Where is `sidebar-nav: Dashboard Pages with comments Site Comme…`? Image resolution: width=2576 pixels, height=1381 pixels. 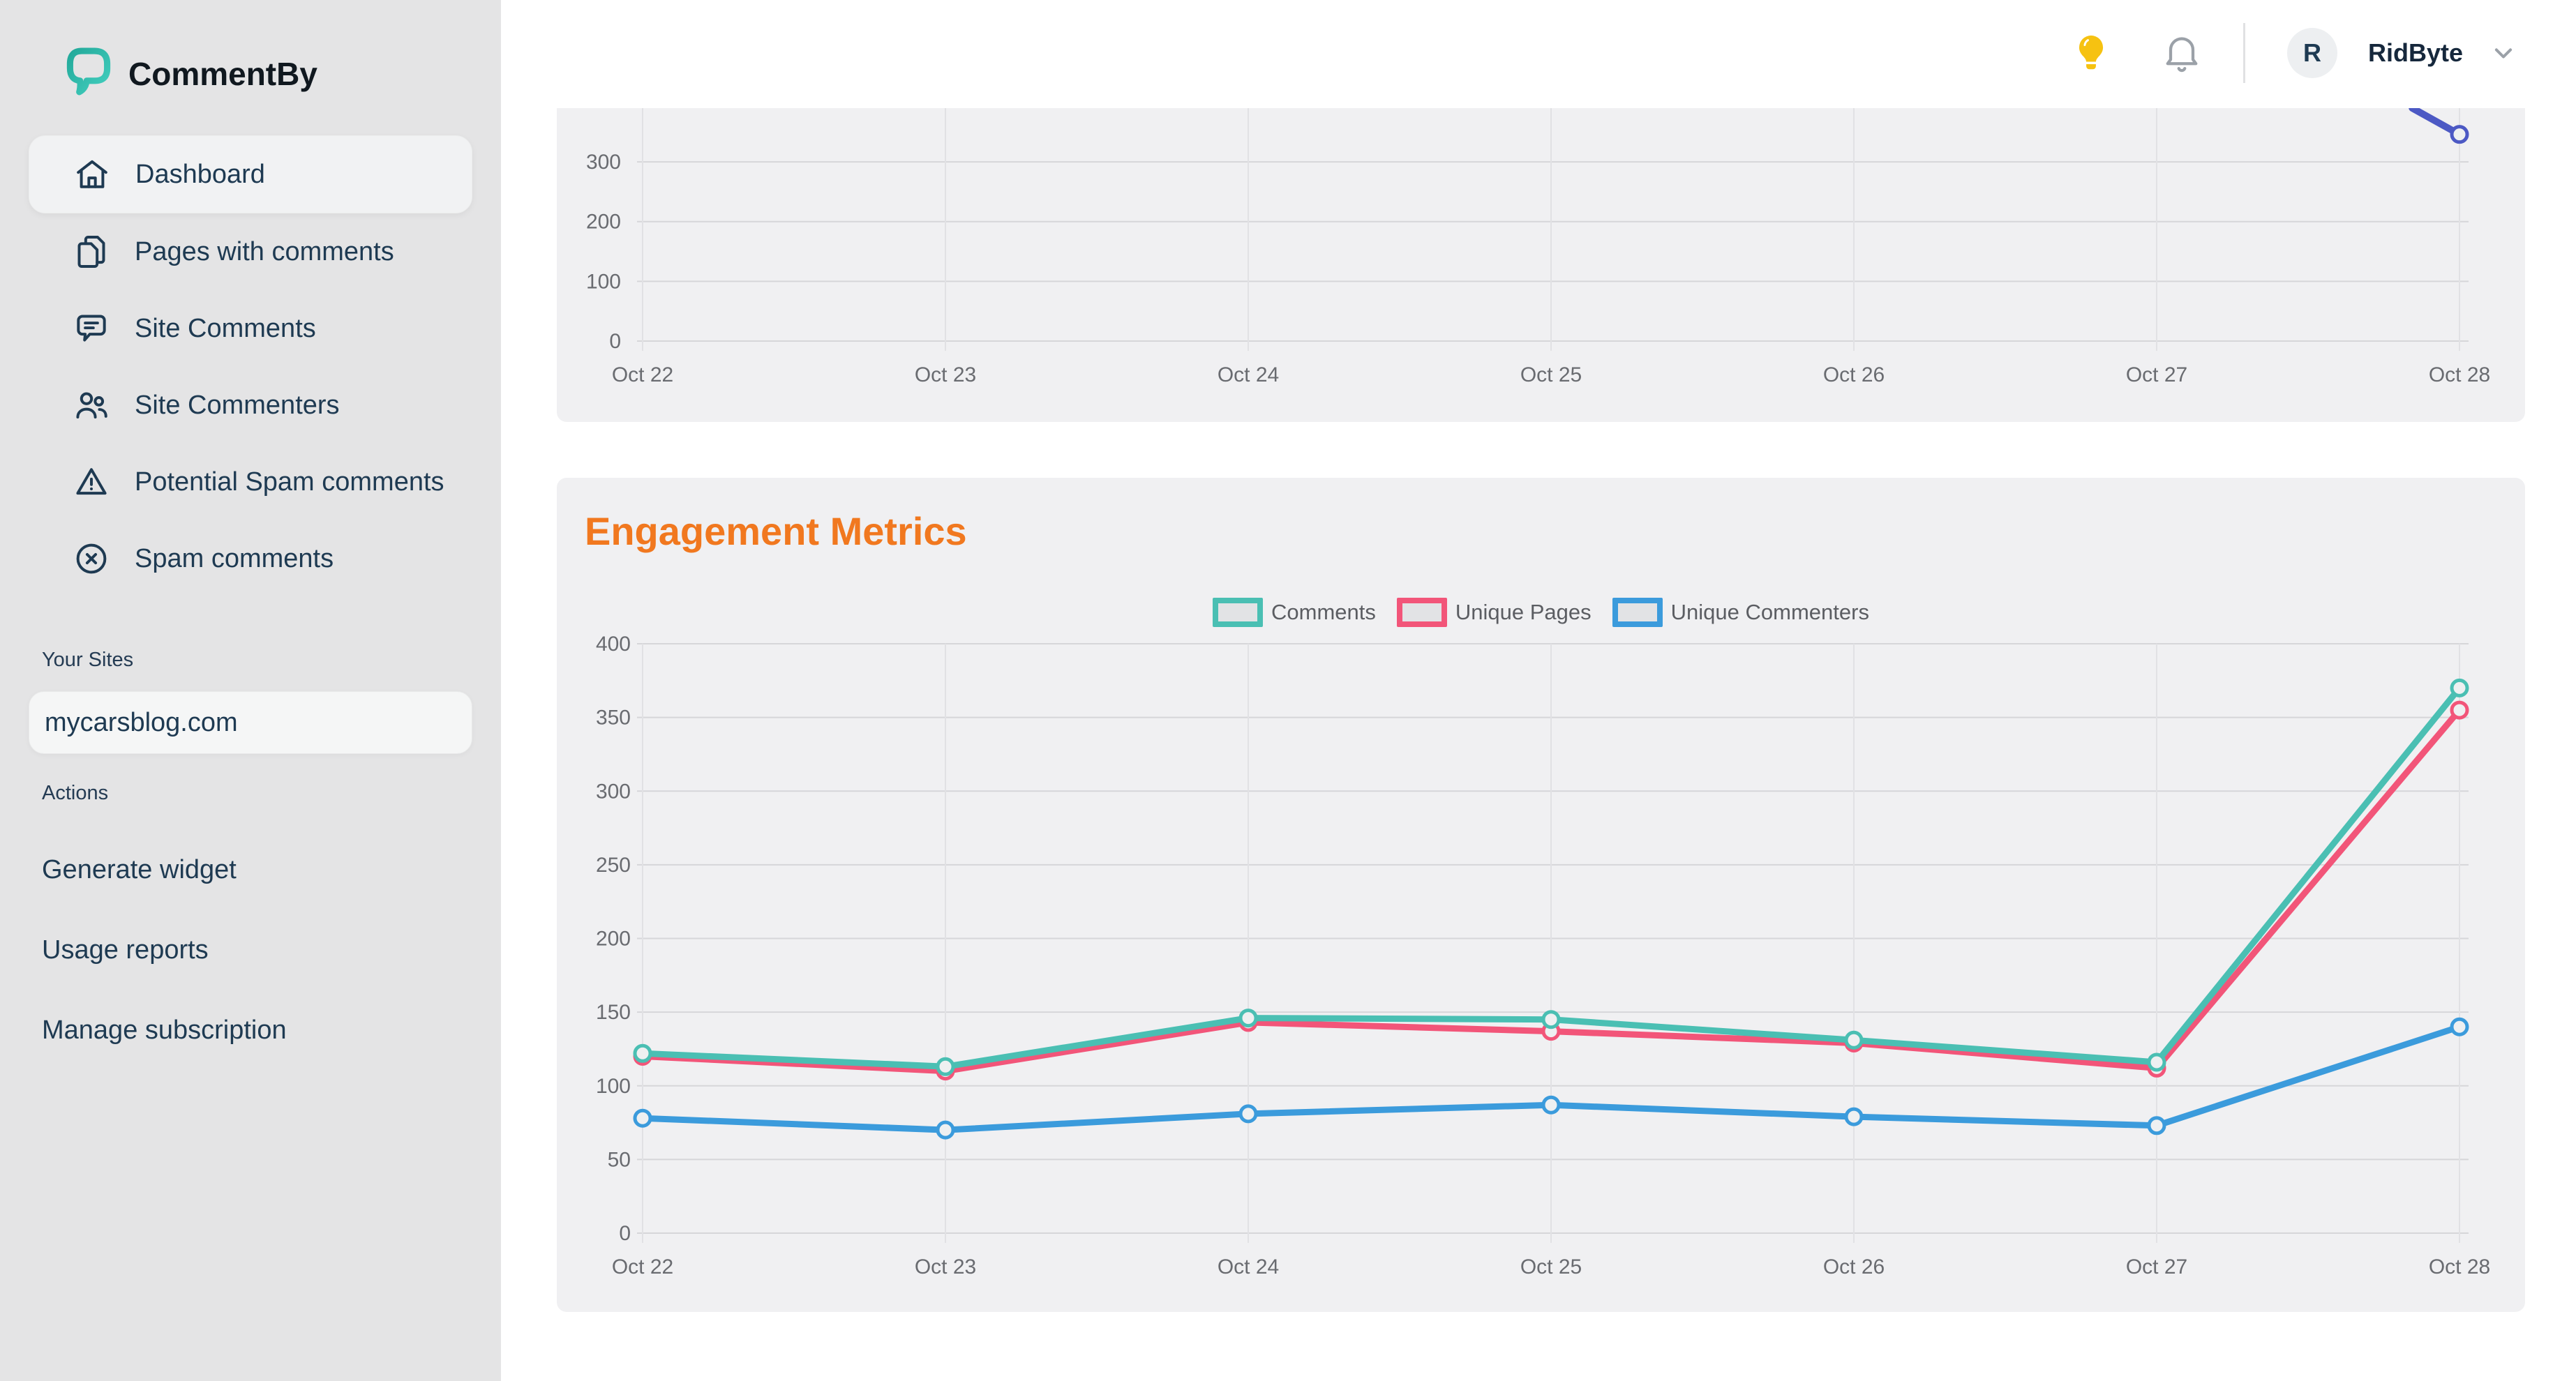 sidebar-nav: Dashboard Pages with comments Site Comme… is located at coordinates (250, 366).